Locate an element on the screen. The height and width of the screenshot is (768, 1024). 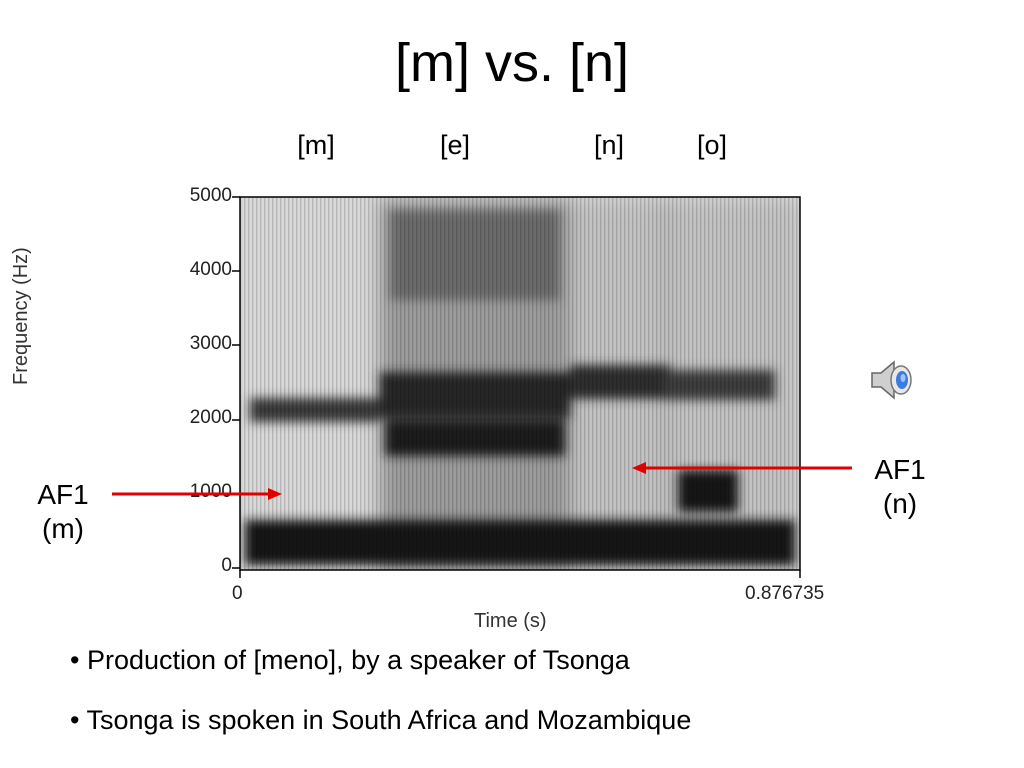
annotation-af1-m-line1: AF1 is located at coordinates (63, 494).